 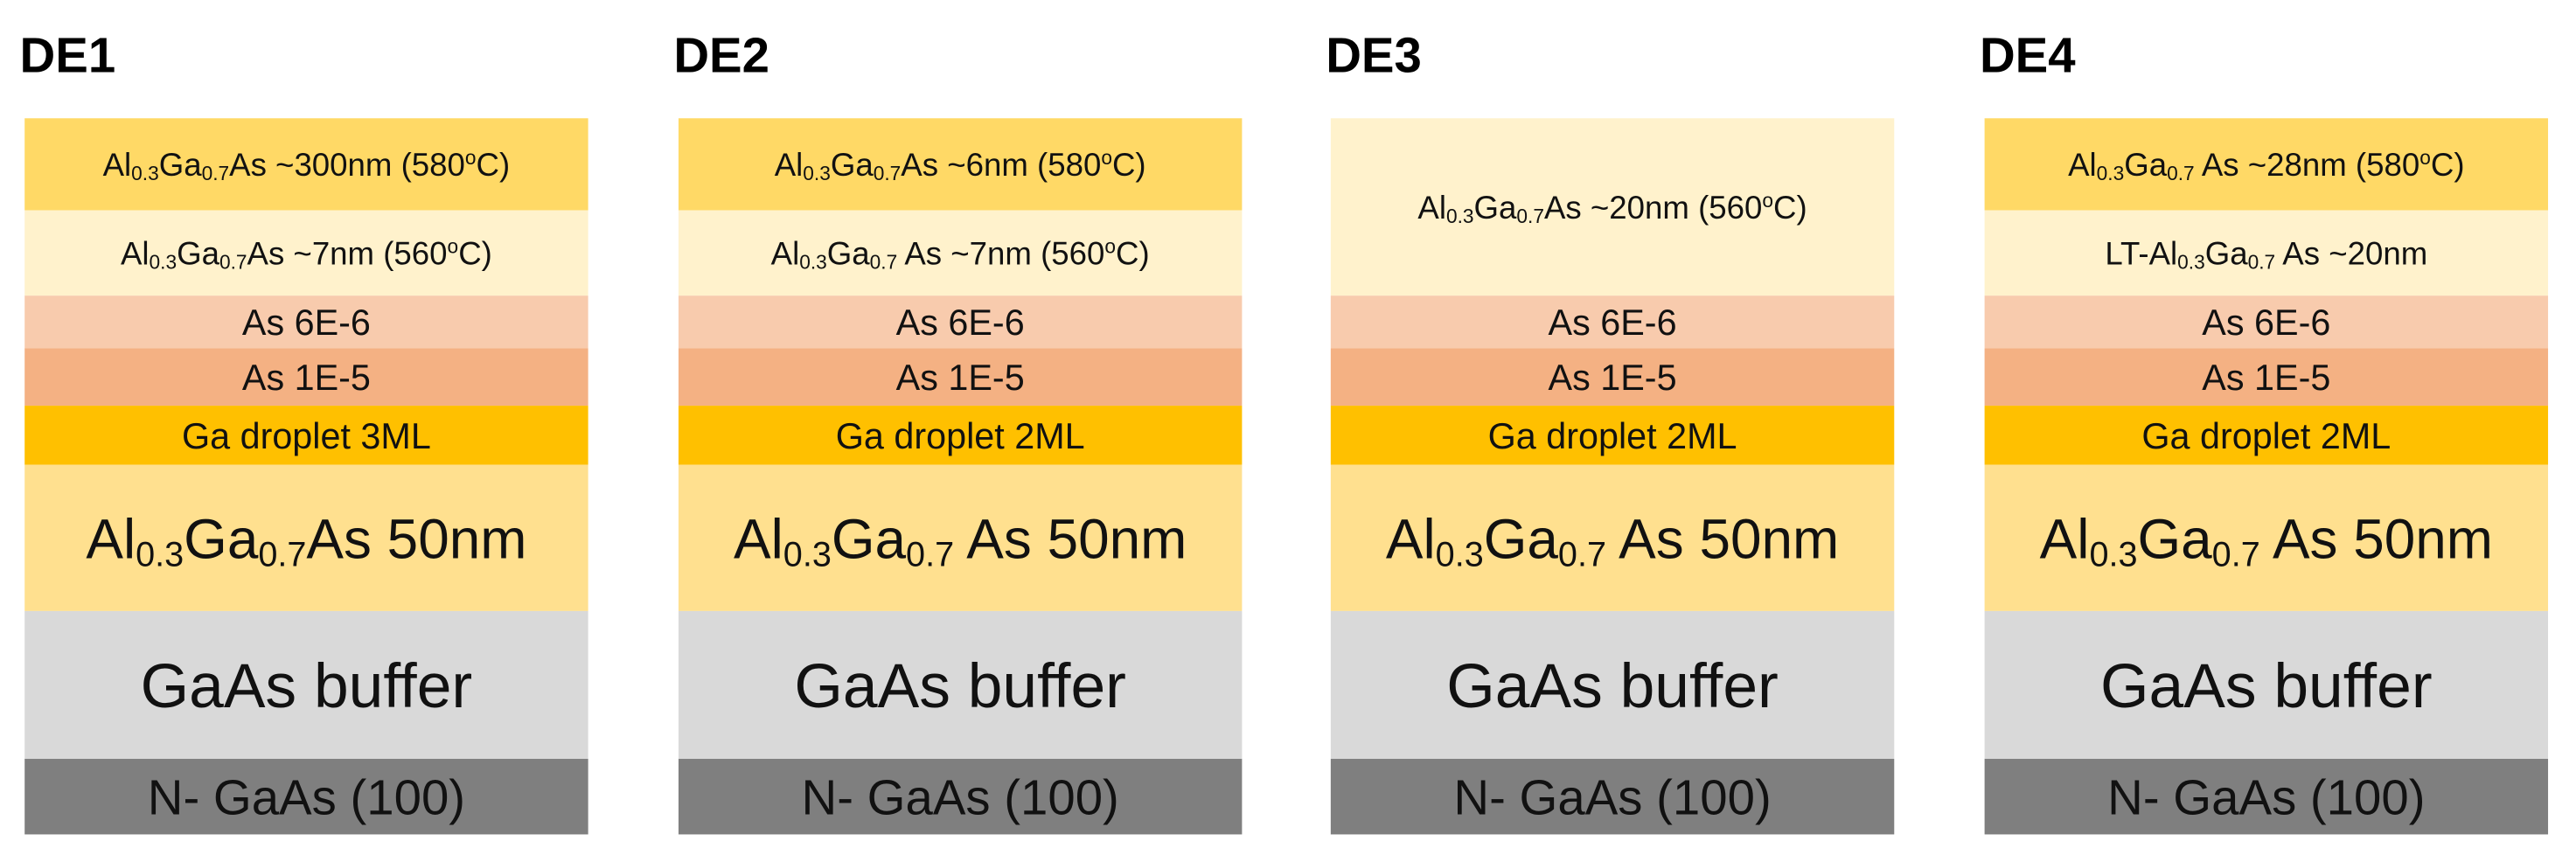 What do you see at coordinates (1374, 55) in the screenshot?
I see `stack-title: DE3` at bounding box center [1374, 55].